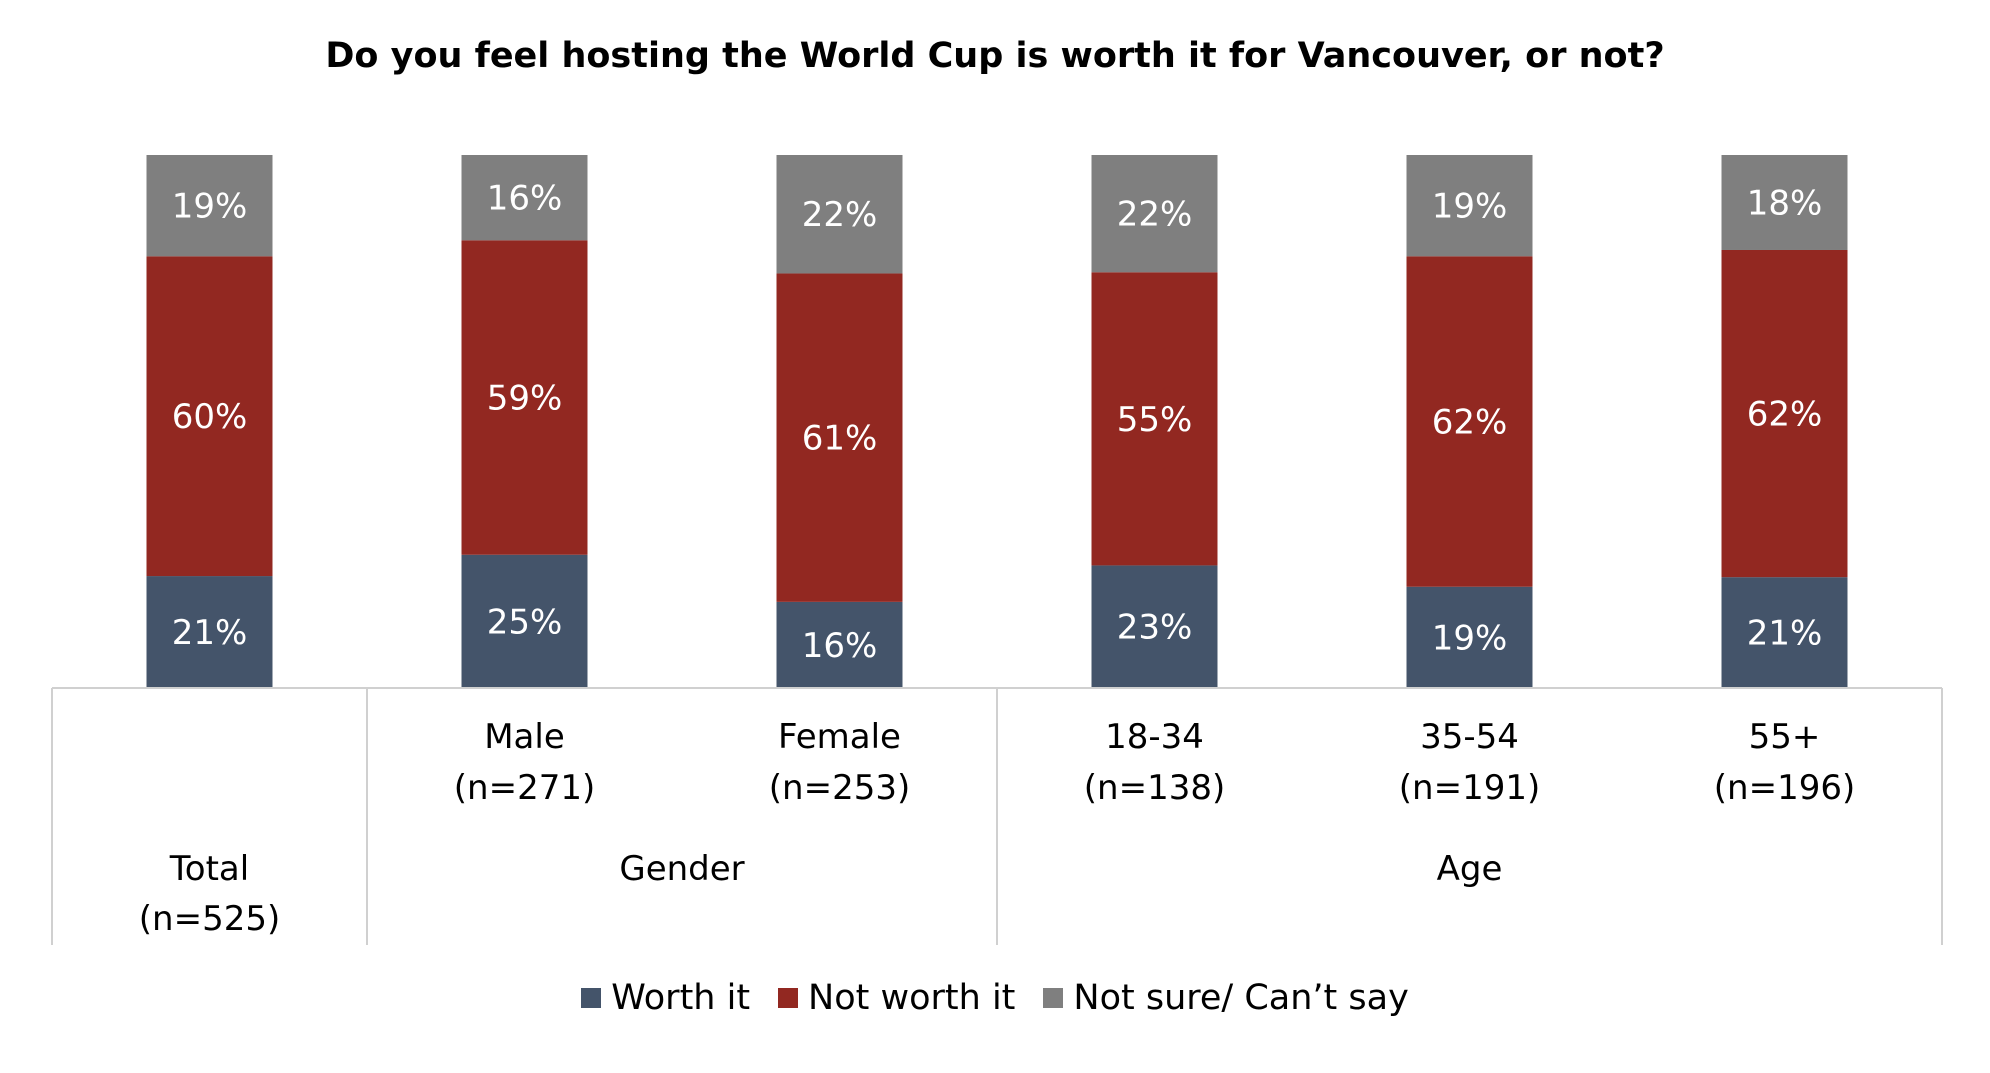 The width and height of the screenshot is (1990, 1073). I want to click on chart-legend: Worth it Not worth it Not sure/ Can’t say, so click(995, 998).